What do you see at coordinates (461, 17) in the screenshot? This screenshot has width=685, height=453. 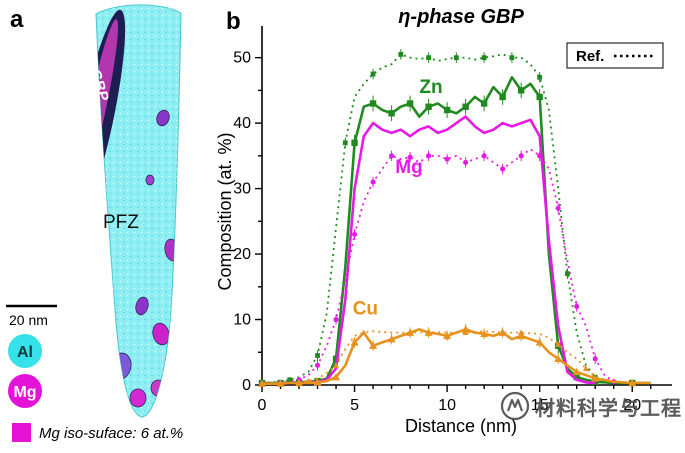 I see `chart-title: η-phase GBP` at bounding box center [461, 17].